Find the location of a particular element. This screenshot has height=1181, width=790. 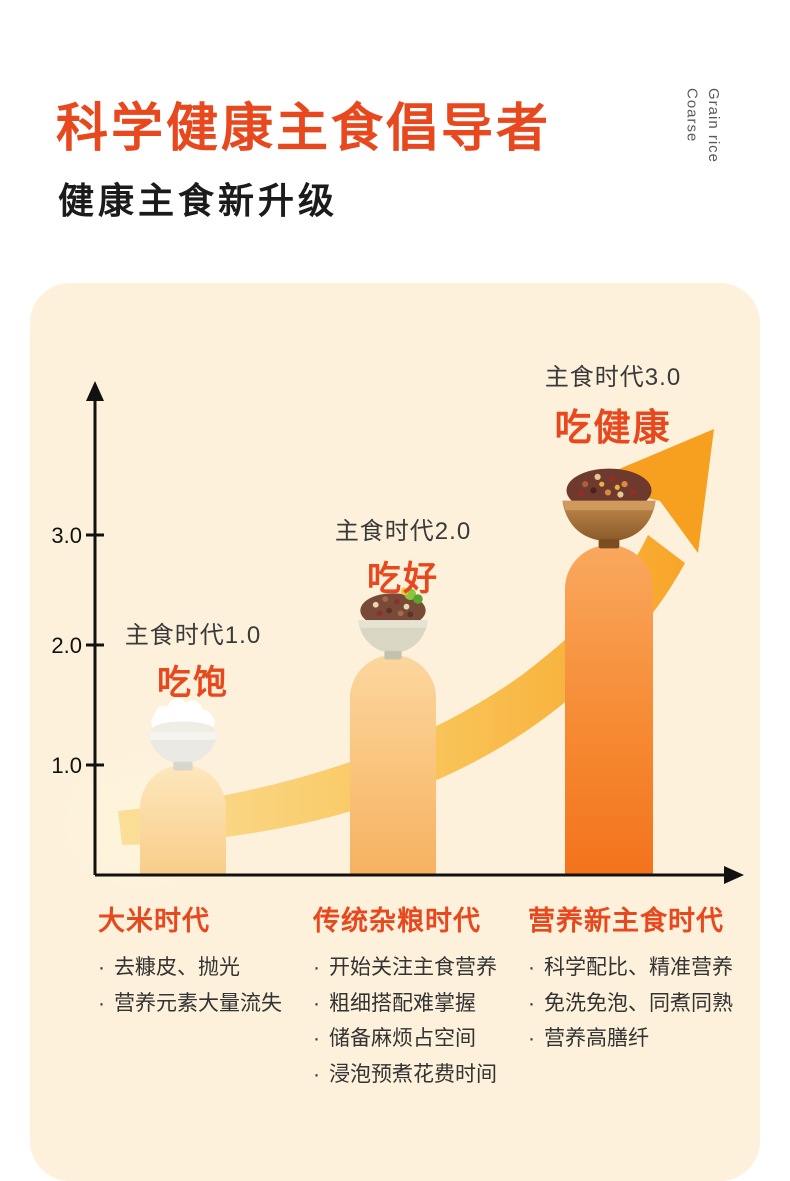

vertical-brand-line2: Grain rice is located at coordinates (713, 126).